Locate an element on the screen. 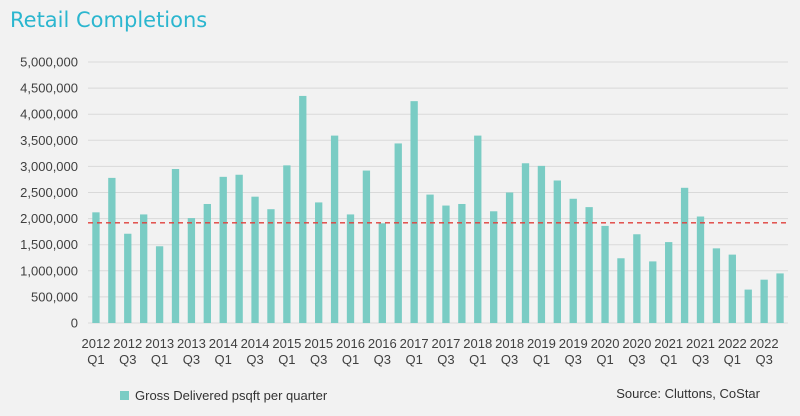 This screenshot has height=416, width=800. y-tick-label: 4,000,000 is located at coordinates (49, 114).